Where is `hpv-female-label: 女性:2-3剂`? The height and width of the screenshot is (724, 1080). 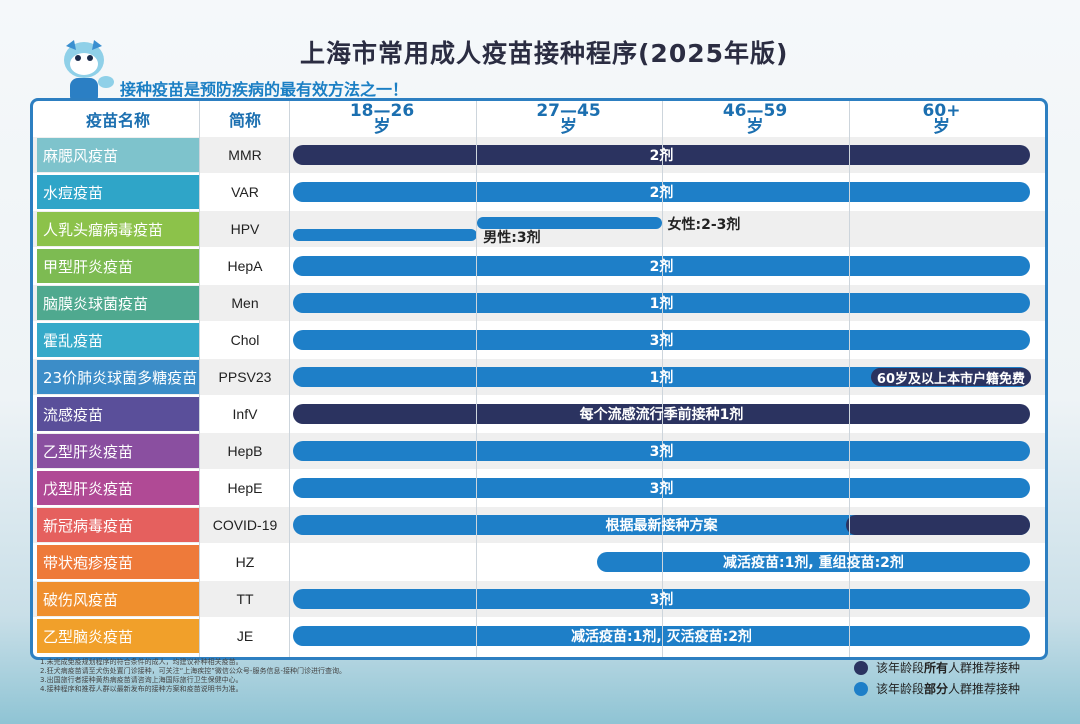 hpv-female-label: 女性:2-3剂 is located at coordinates (704, 225).